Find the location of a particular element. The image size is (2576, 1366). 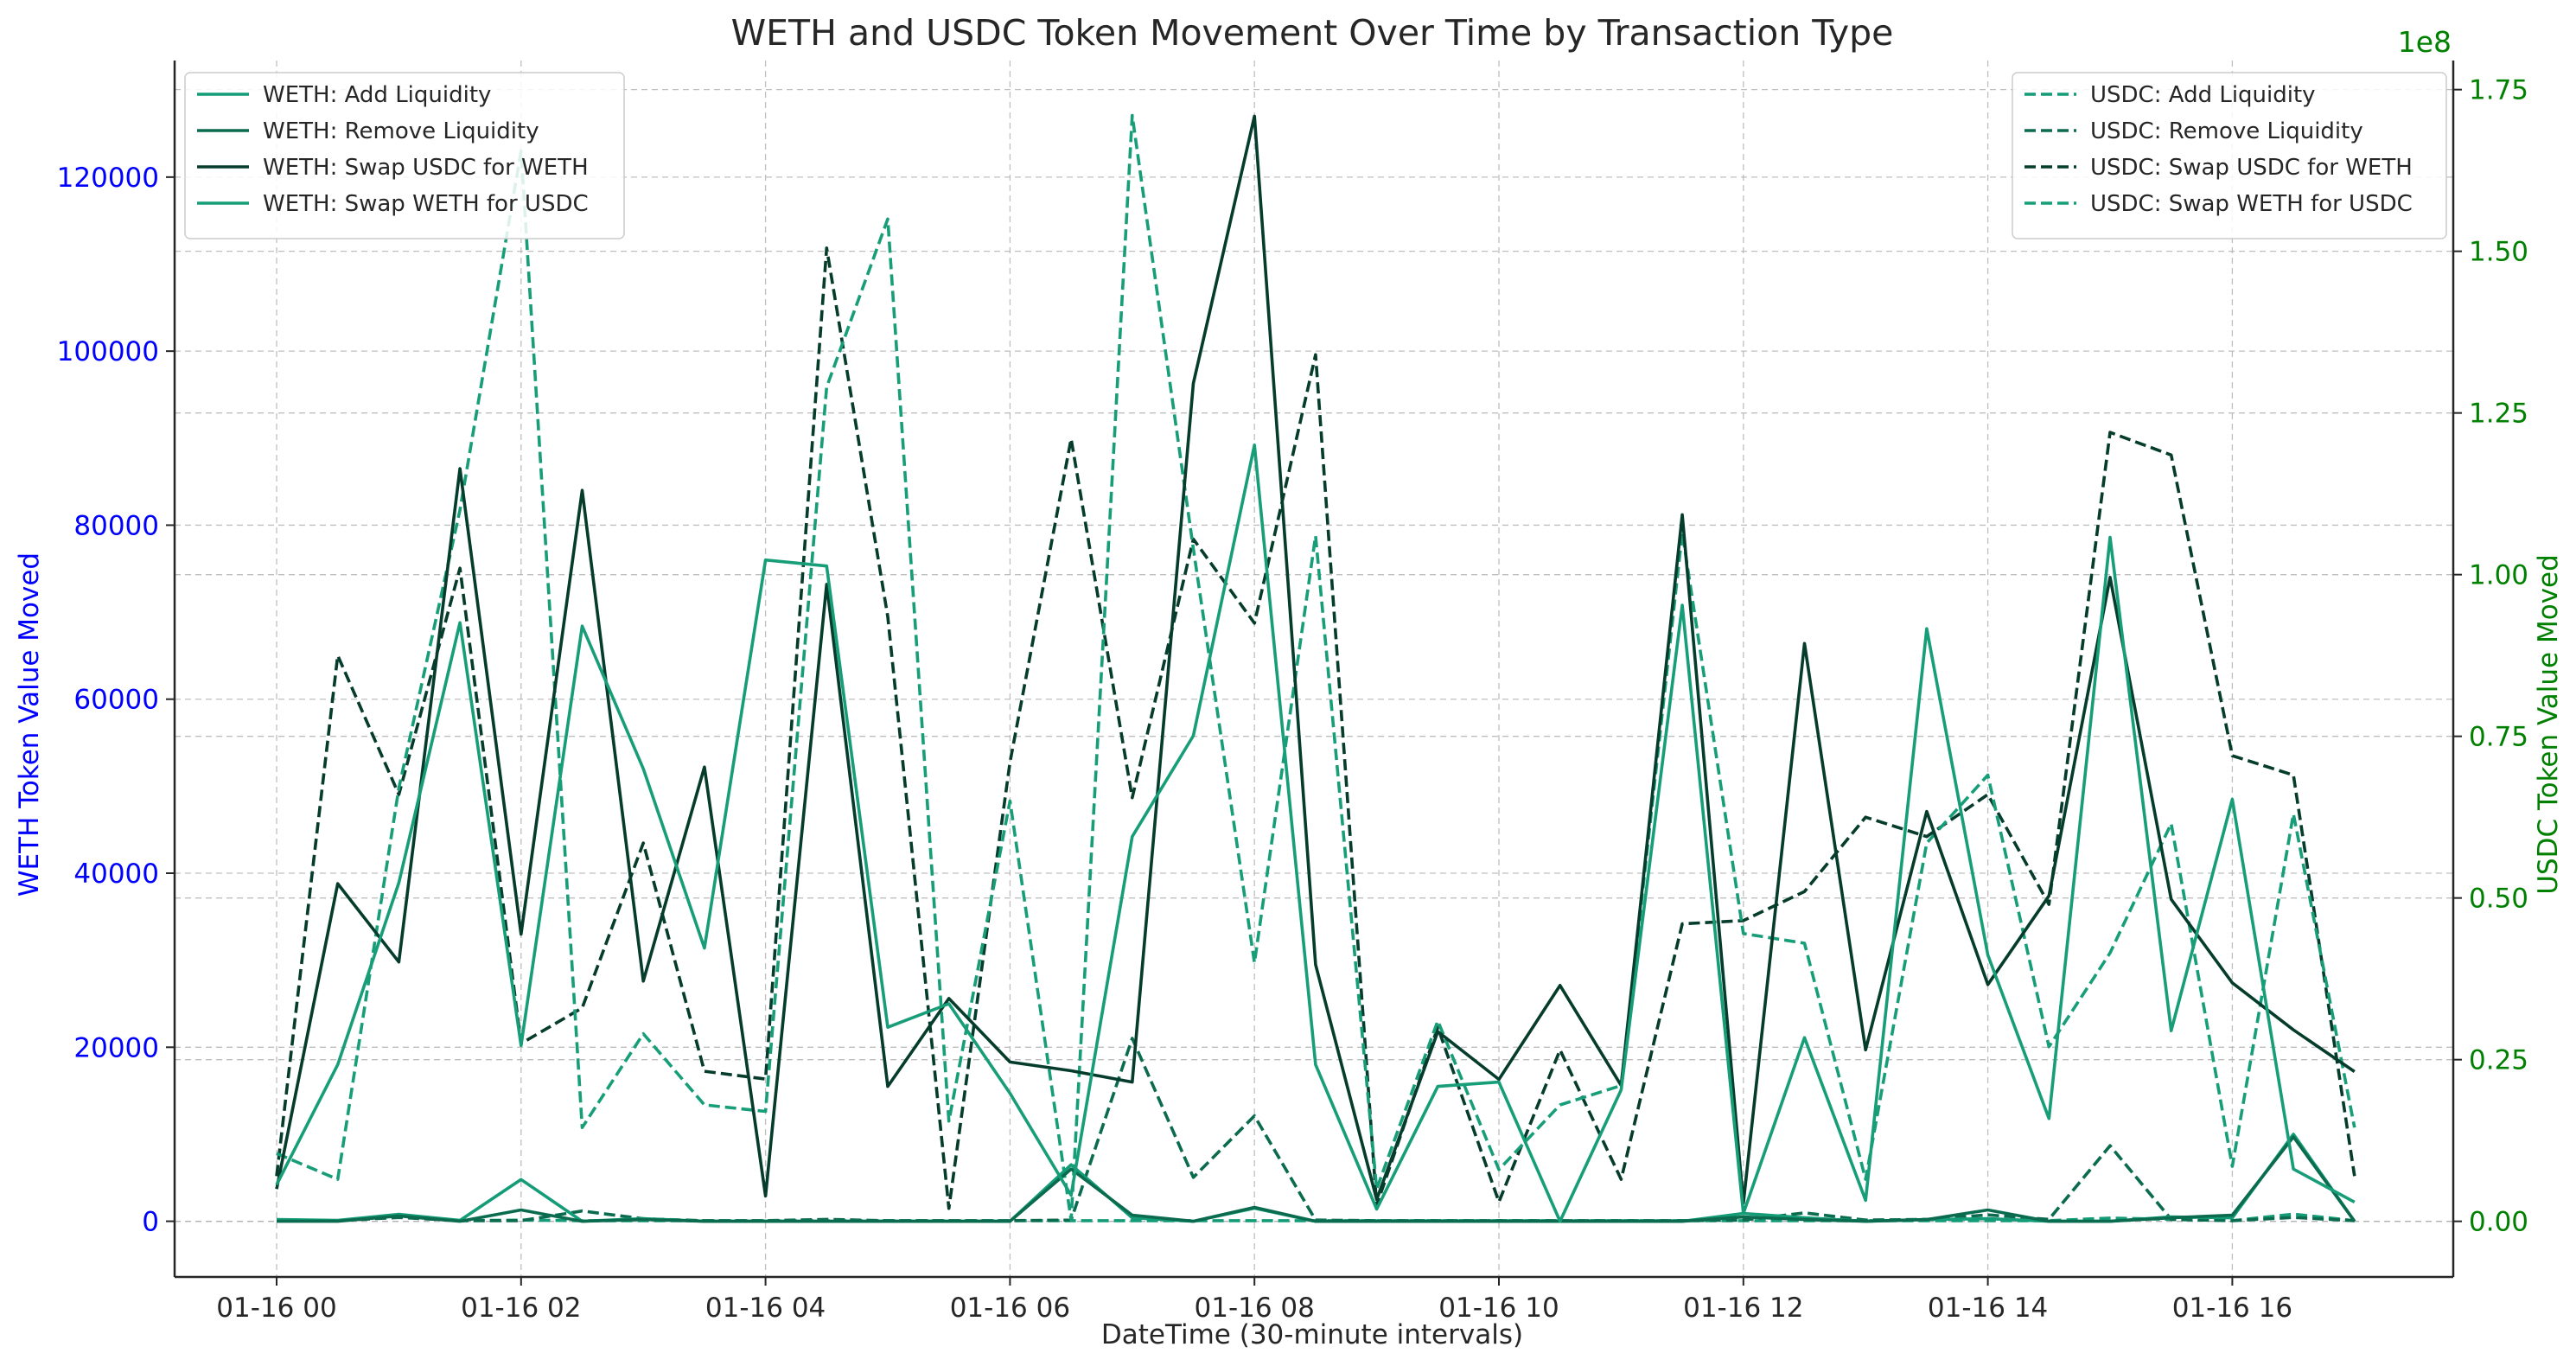

y-left-tick-label: 20000 is located at coordinates (116, 1047).